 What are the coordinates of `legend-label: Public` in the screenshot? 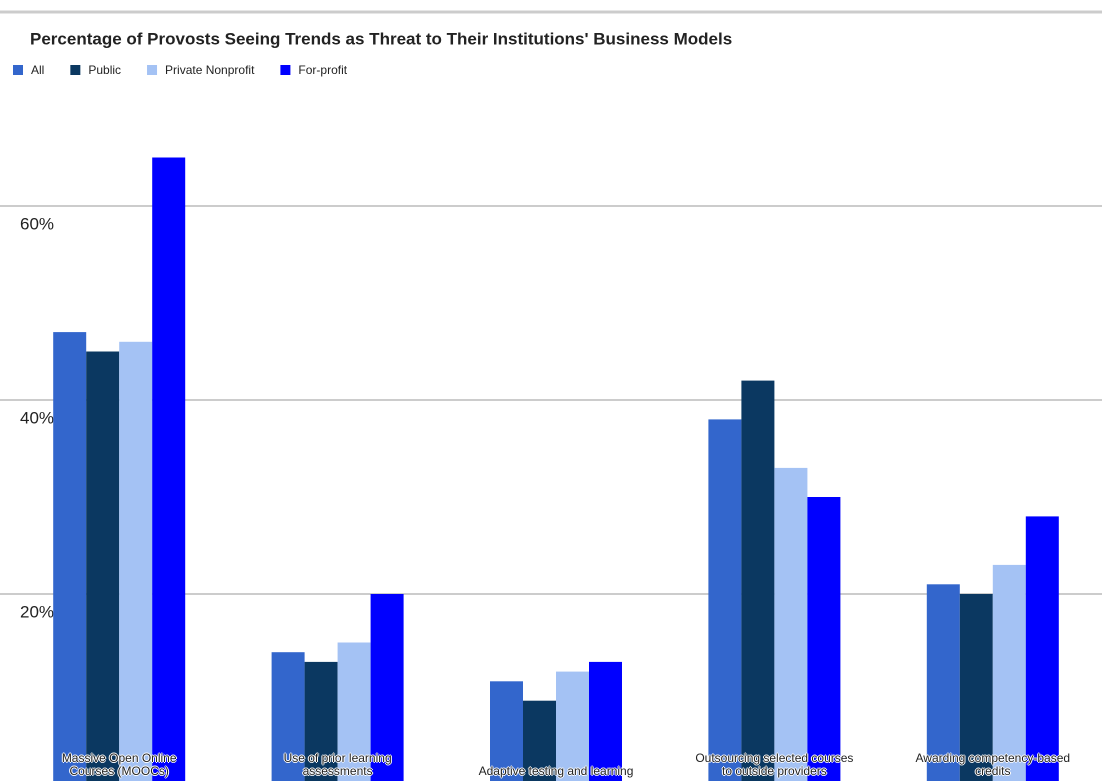 It's located at (104, 70).